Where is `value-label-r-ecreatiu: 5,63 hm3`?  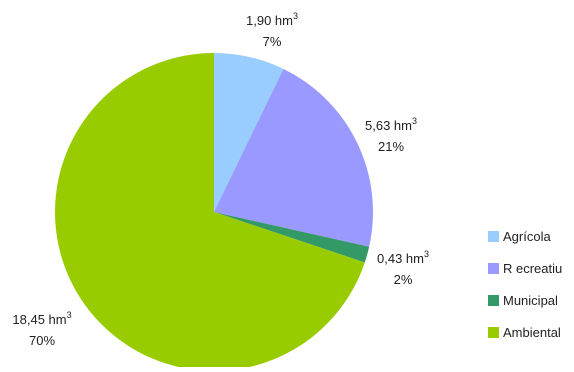
value-label-r-ecreatiu: 5,63 hm3 is located at coordinates (391, 124).